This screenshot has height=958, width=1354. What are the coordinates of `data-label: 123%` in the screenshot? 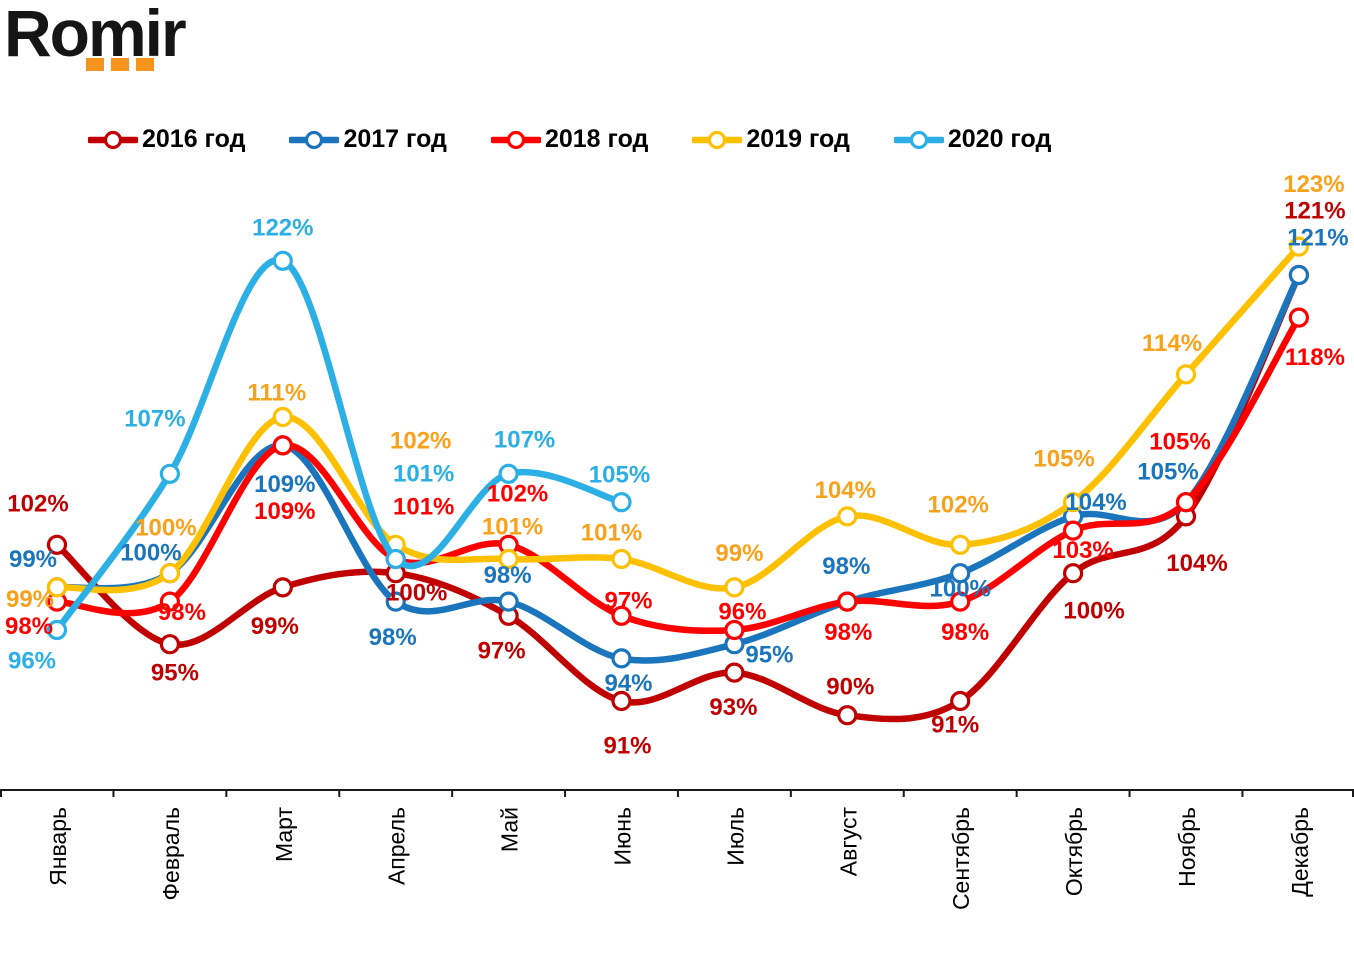 It's located at (1313, 184).